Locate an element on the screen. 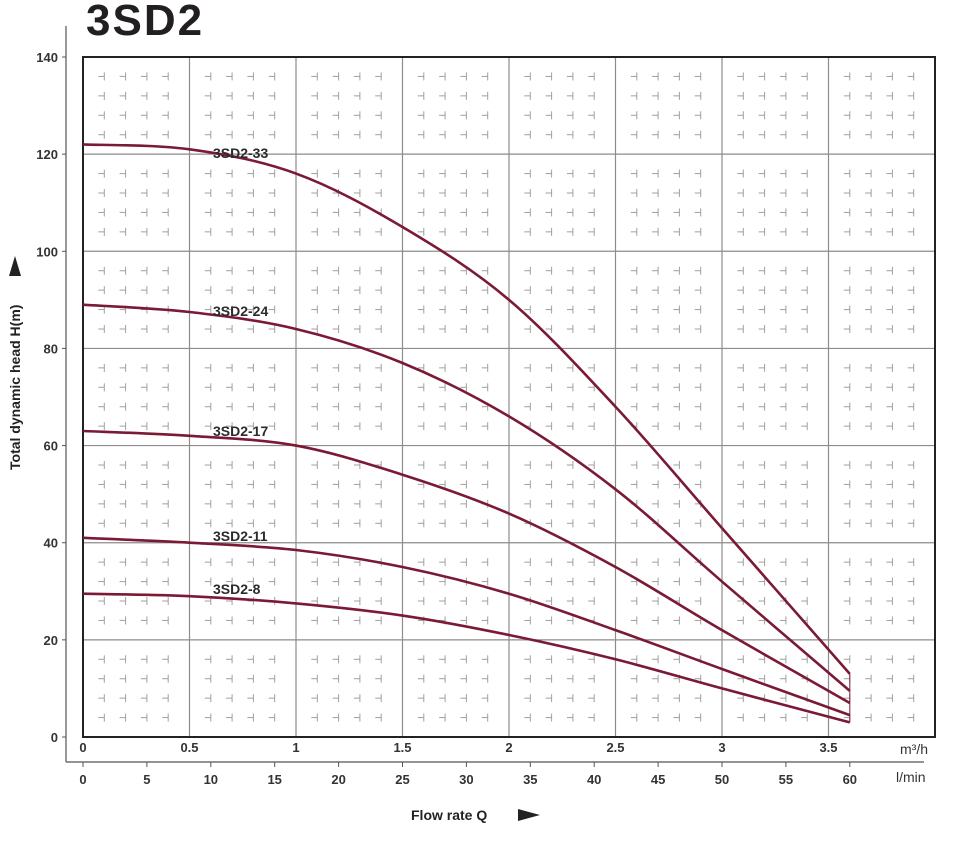 The width and height of the screenshot is (968, 841). curve-label: 3SD2-24 is located at coordinates (240, 311).